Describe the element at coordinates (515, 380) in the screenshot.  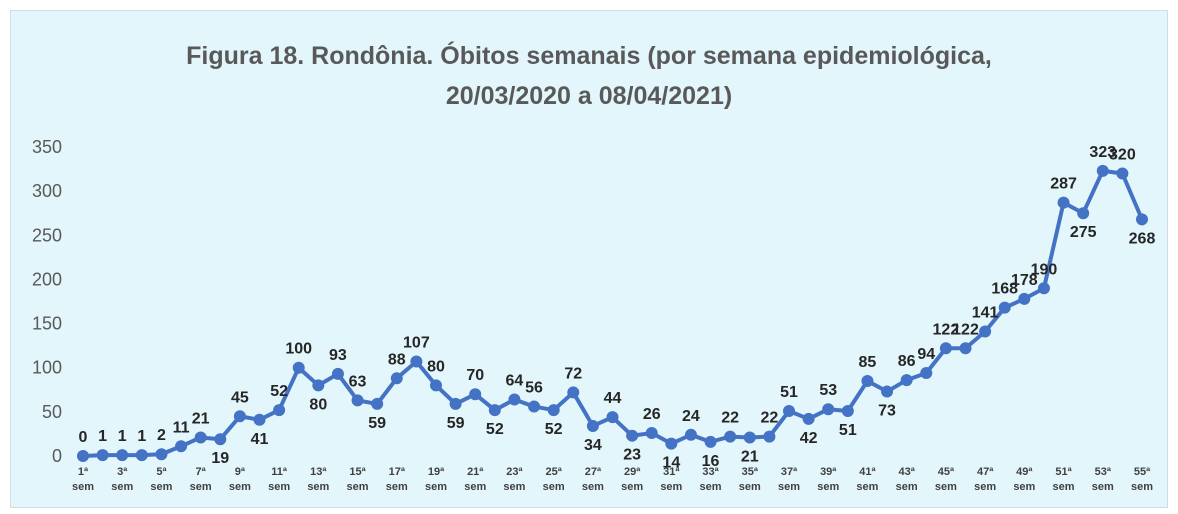
I see `data-label: 64` at that location.